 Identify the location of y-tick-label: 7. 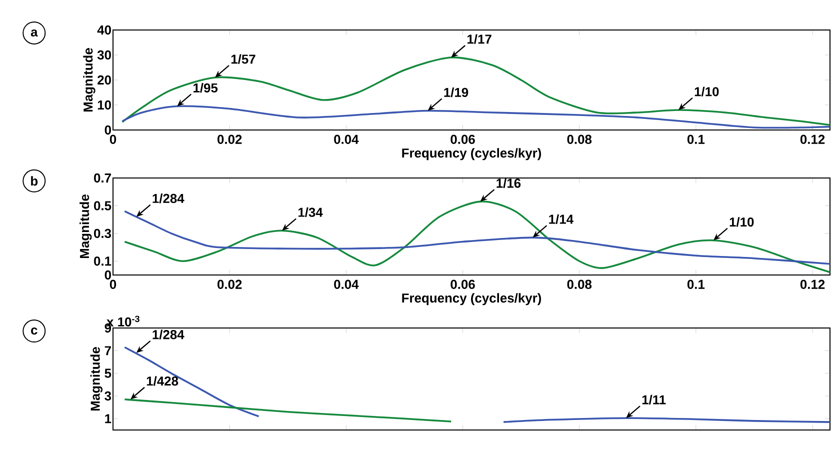
(107, 351).